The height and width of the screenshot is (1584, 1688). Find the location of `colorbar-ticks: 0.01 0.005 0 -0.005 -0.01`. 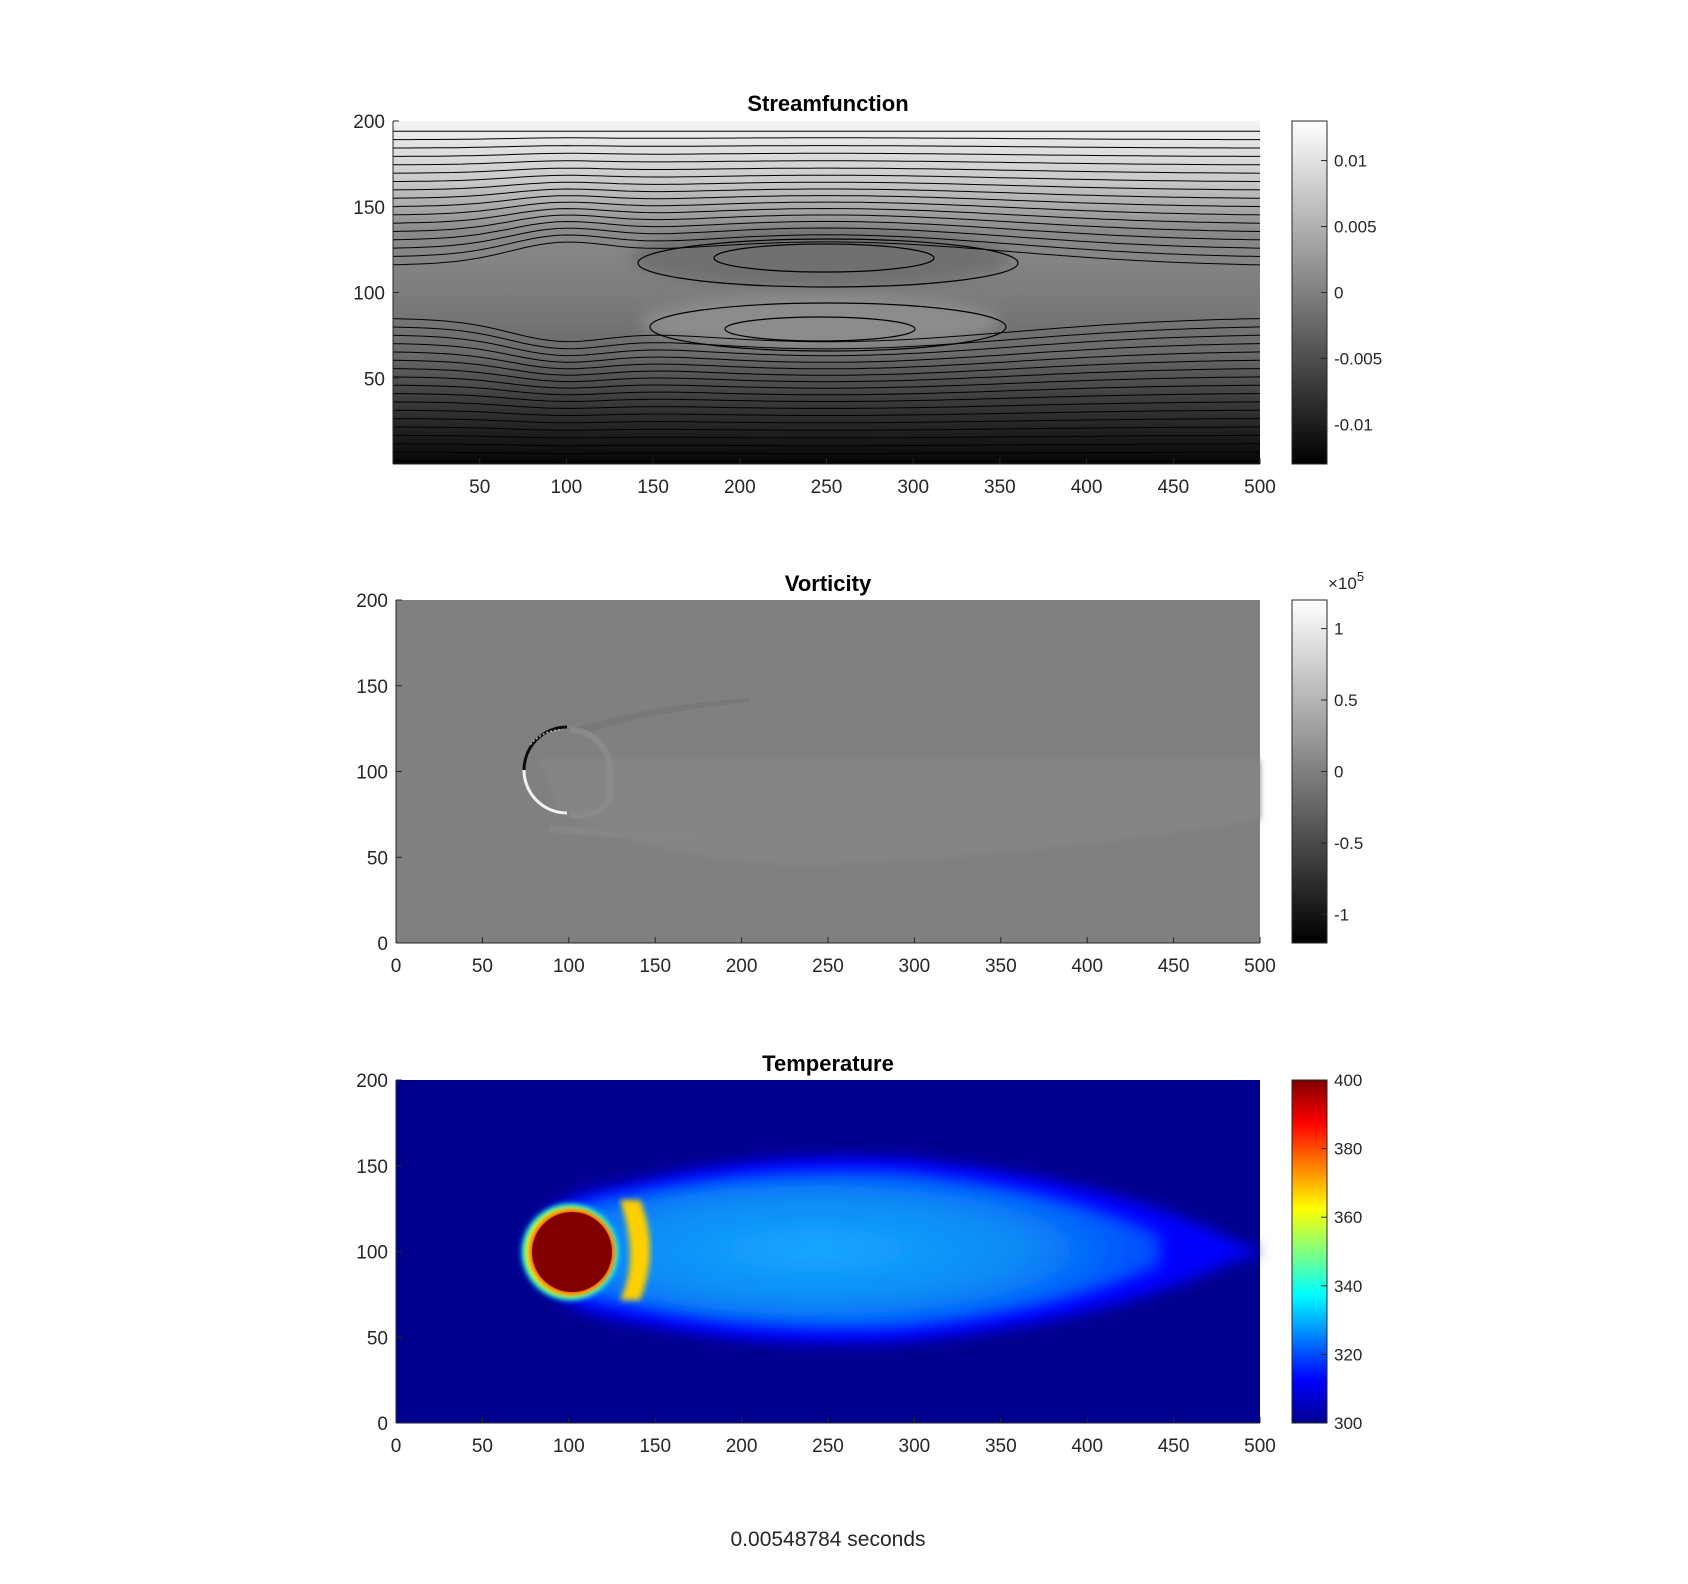

colorbar-ticks: 0.01 0.005 0 -0.005 -0.01 is located at coordinates (1351, 293).